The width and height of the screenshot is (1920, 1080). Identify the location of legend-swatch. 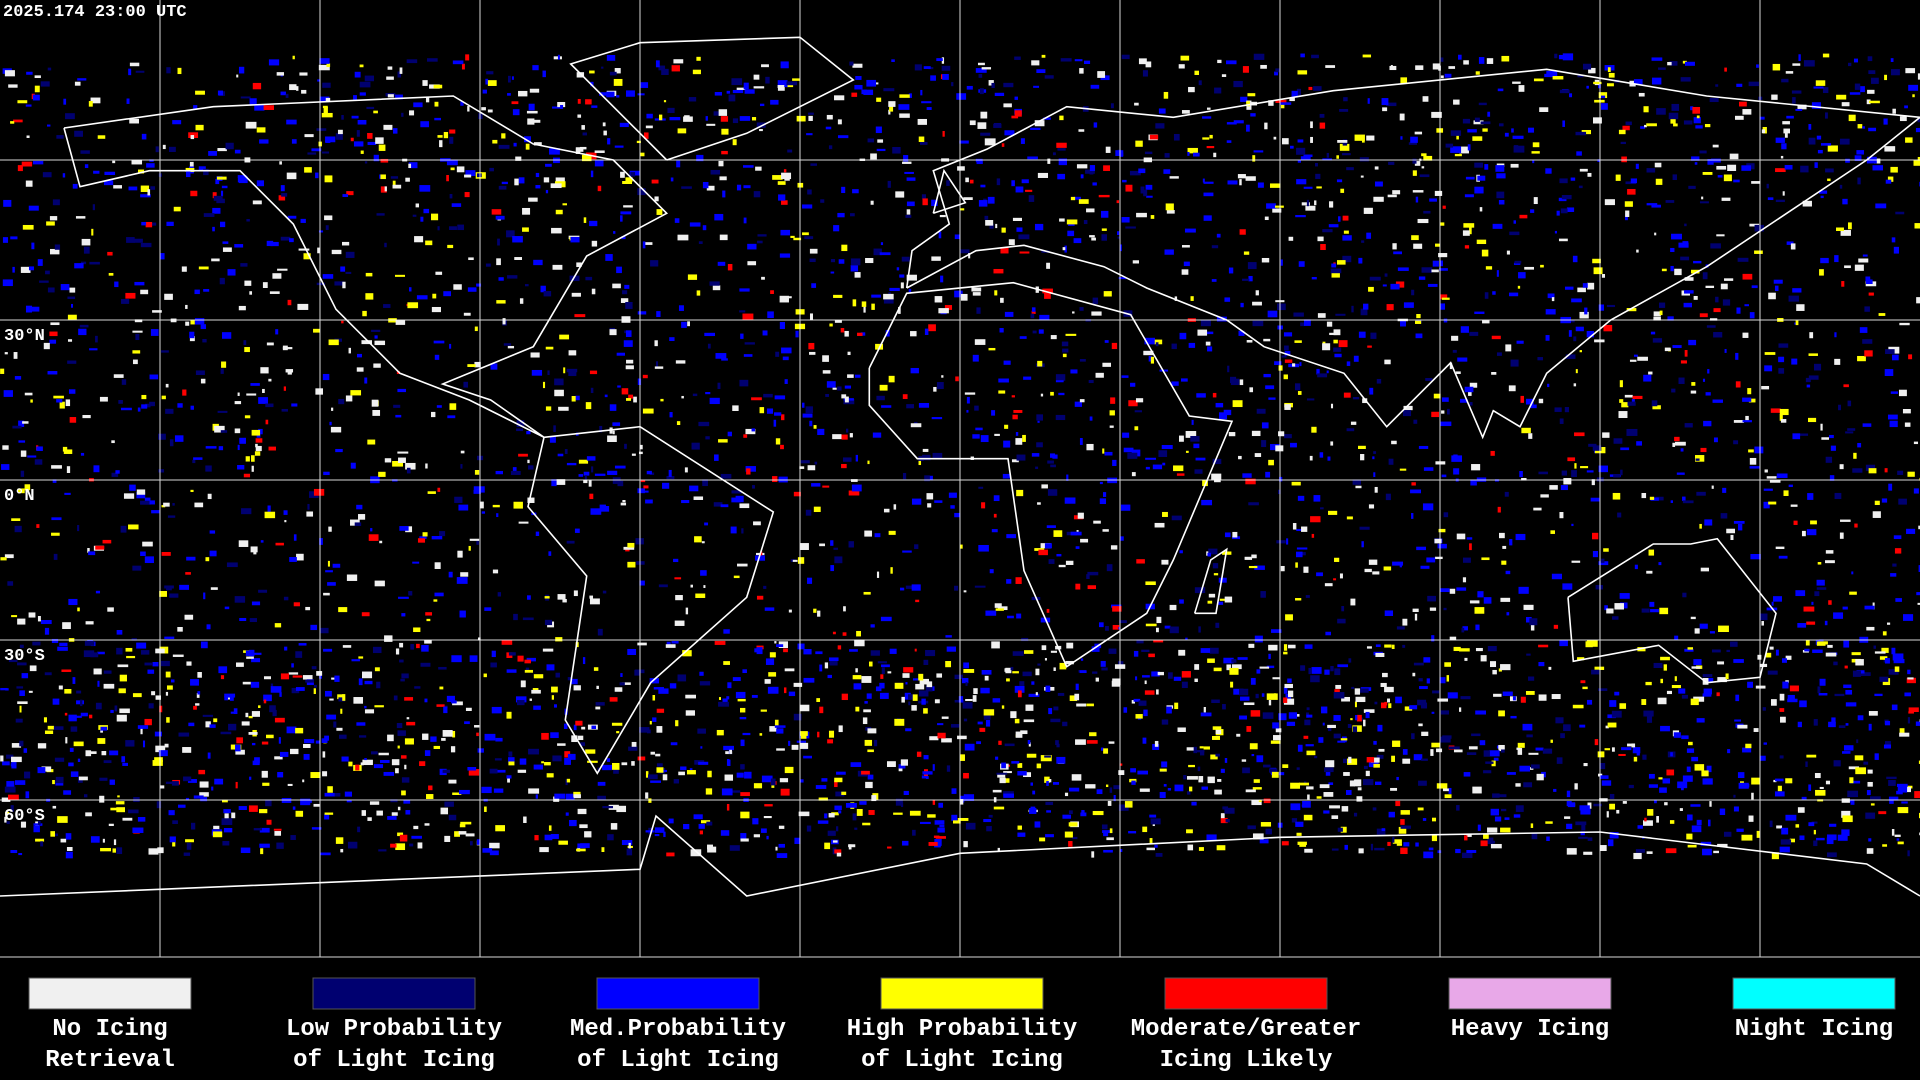
(110, 993).